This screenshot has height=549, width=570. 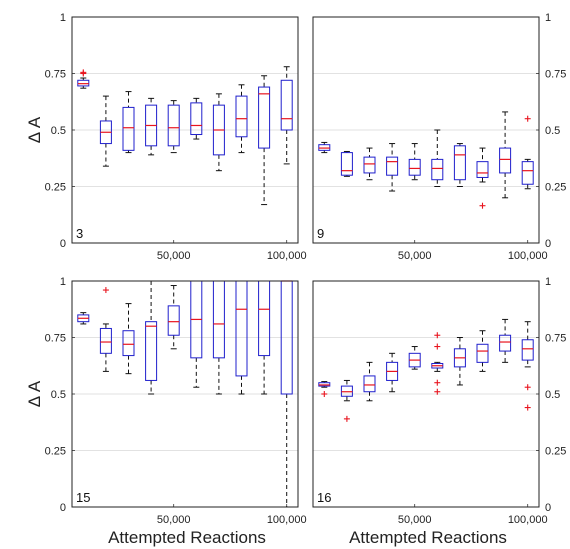 I want to click on panel-label: 3, so click(x=79, y=233).